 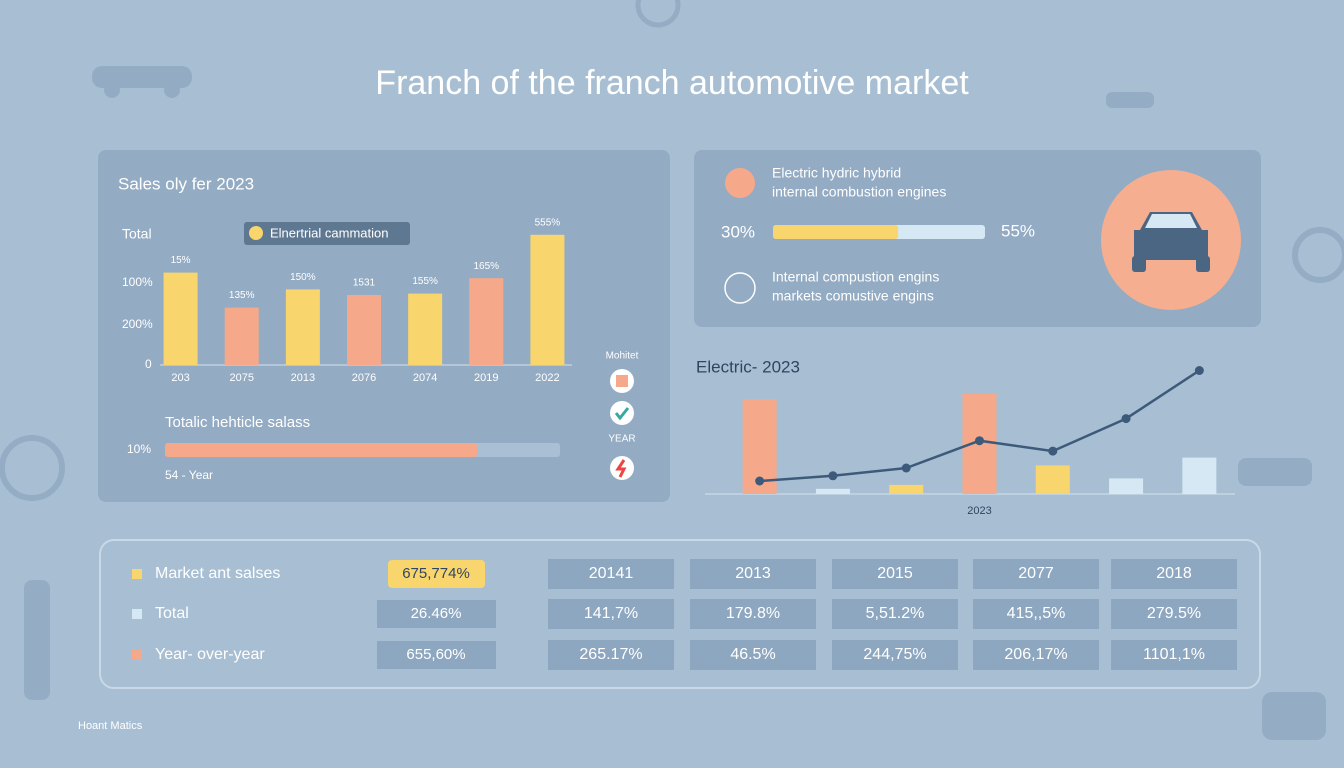 What do you see at coordinates (425, 281) in the screenshot?
I see `bar-annotation: 155%` at bounding box center [425, 281].